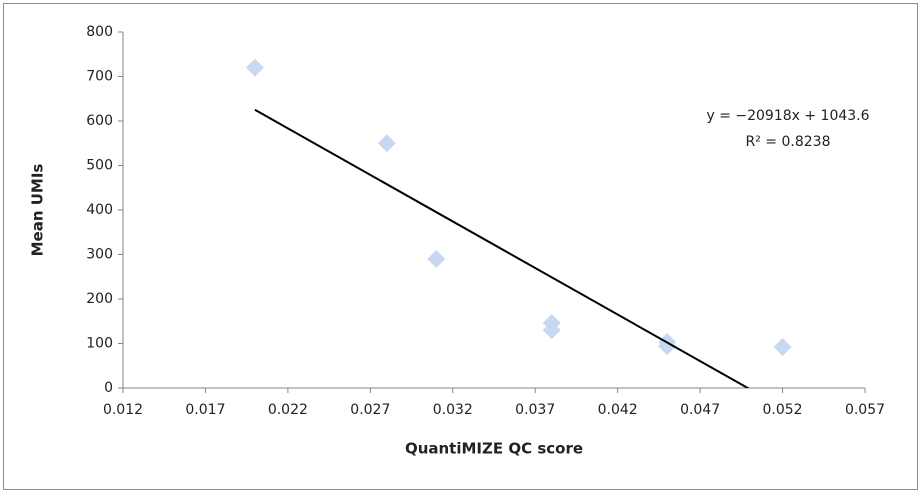 Image resolution: width=922 pixels, height=497 pixels. What do you see at coordinates (99, 210) in the screenshot?
I see `y-tick-label: 400` at bounding box center [99, 210].